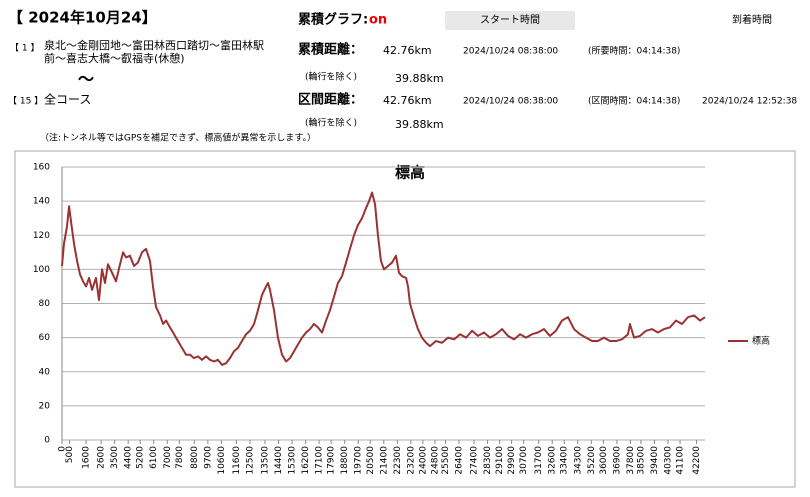 Image resolution: width=810 pixels, height=497 pixels. I want to click on x-tick-label: 28300, so click(488, 460).